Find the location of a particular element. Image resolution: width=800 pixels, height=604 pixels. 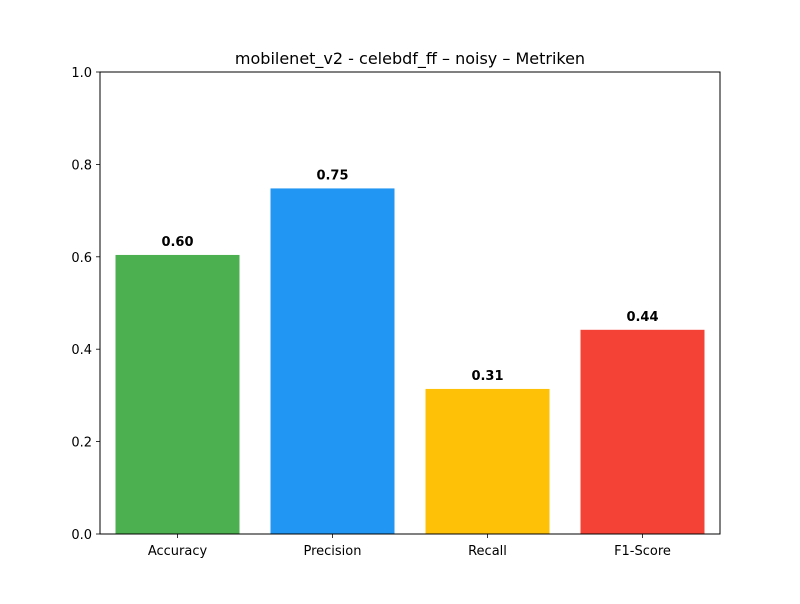

bar-value-label: 0.60 is located at coordinates (177, 242).